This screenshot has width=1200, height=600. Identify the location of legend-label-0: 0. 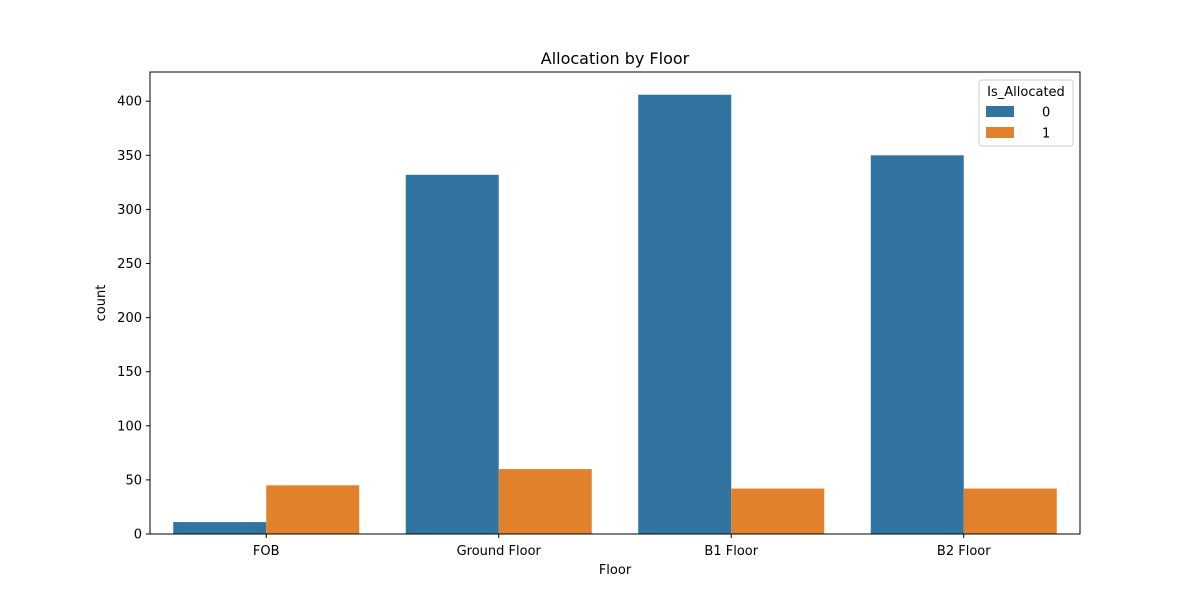
(1046, 113).